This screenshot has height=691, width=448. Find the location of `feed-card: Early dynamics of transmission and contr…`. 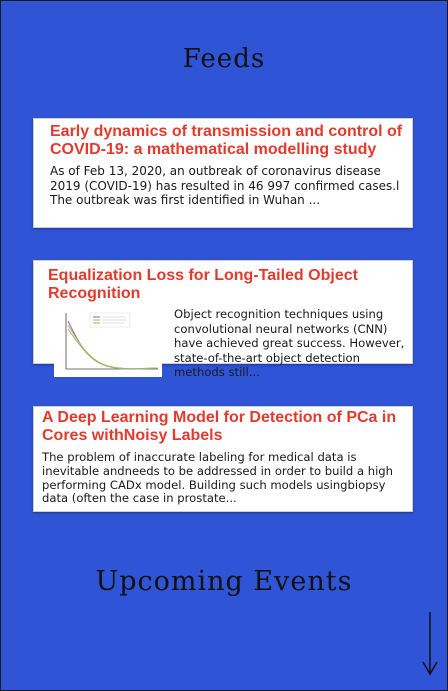

feed-card: Early dynamics of transmission and contr… is located at coordinates (223, 173).